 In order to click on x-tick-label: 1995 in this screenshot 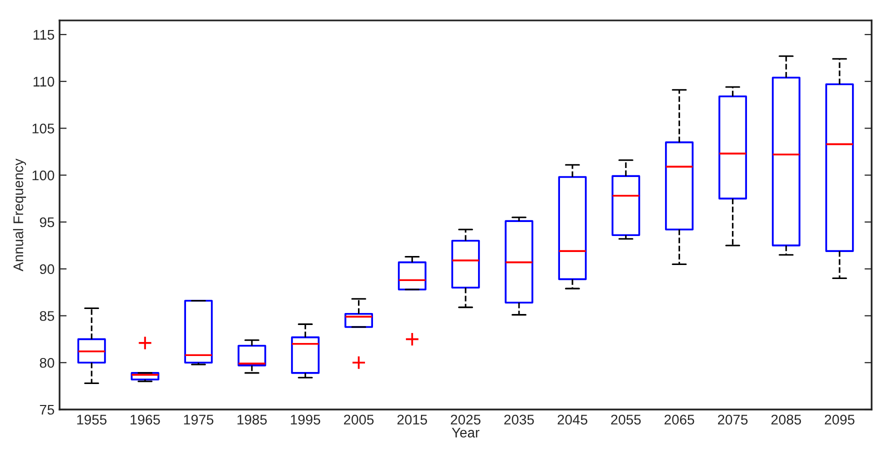, I will do `click(305, 419)`.